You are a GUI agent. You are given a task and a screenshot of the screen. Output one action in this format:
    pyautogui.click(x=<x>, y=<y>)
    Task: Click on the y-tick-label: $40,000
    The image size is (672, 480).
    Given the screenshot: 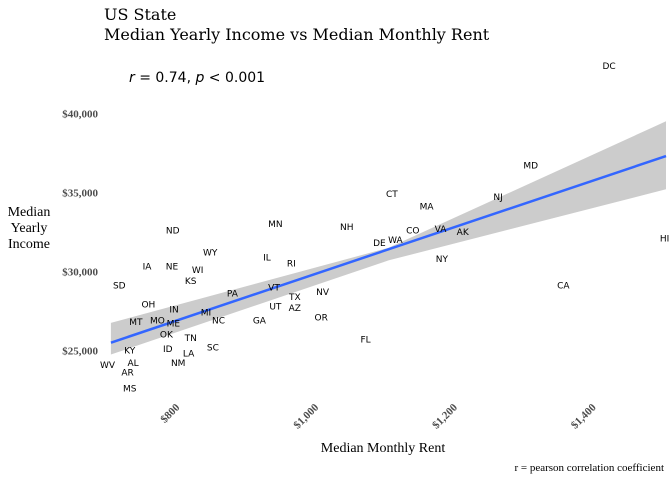 What is the action you would take?
    pyautogui.click(x=80, y=114)
    